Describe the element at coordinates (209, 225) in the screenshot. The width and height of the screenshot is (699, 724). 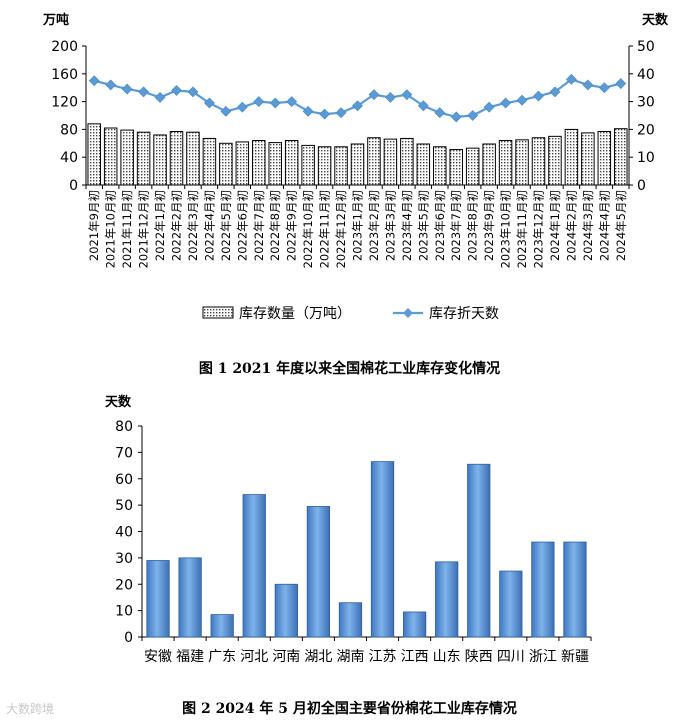
I see `x-category-label: 2022年4月初` at that location.